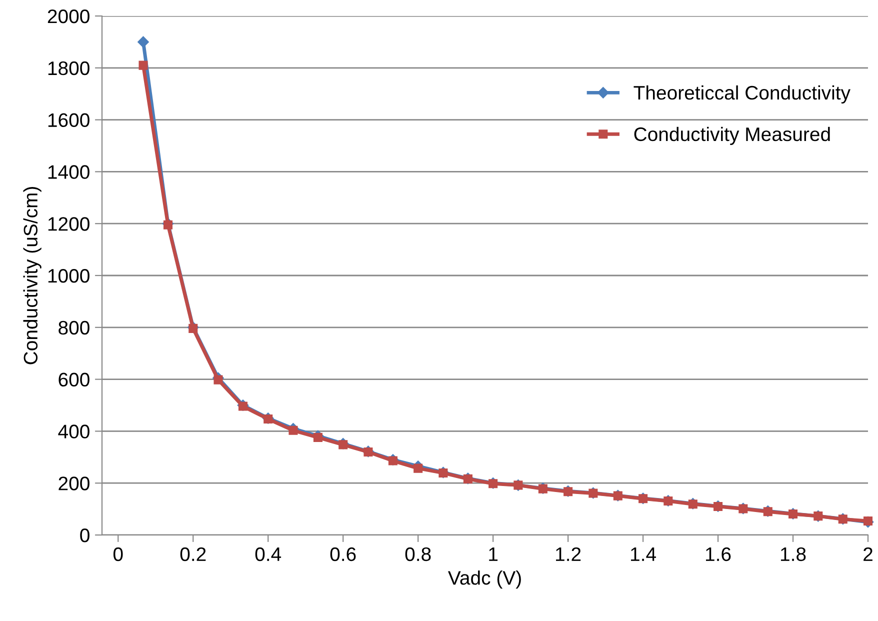  I want to click on y-tick-label: 400, so click(74, 431).